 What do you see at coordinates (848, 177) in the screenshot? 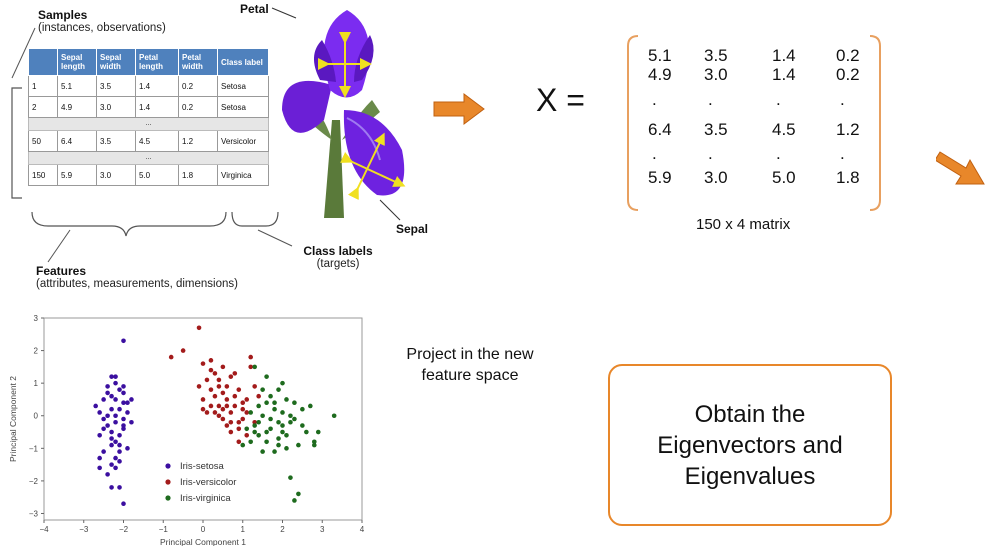
I see `matrix-cell: 1.8` at bounding box center [848, 177].